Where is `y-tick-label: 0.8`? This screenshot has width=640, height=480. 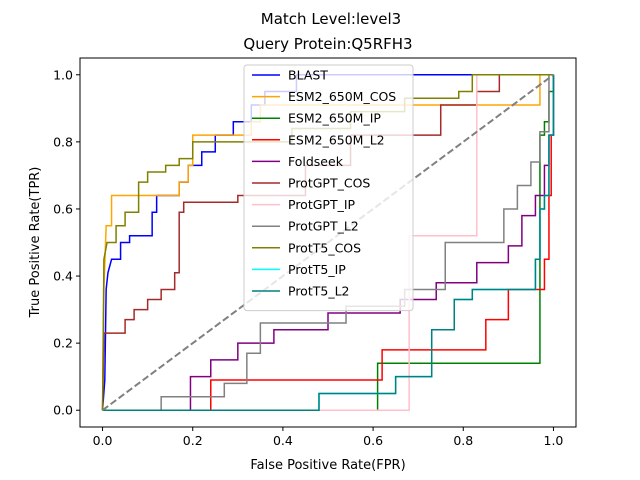 y-tick-label: 0.8 is located at coordinates (63, 141).